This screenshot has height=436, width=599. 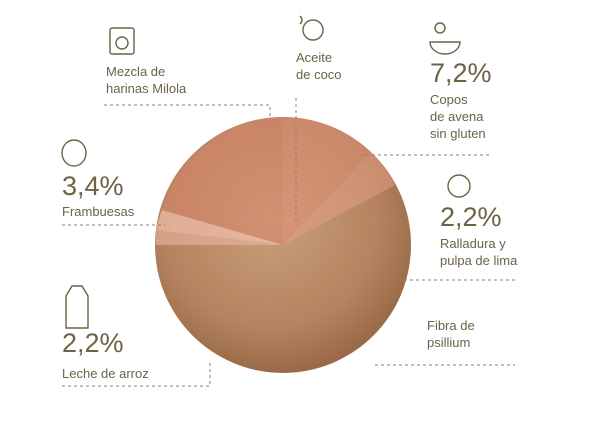 I want to click on label-line: Aceite, so click(x=314, y=57).